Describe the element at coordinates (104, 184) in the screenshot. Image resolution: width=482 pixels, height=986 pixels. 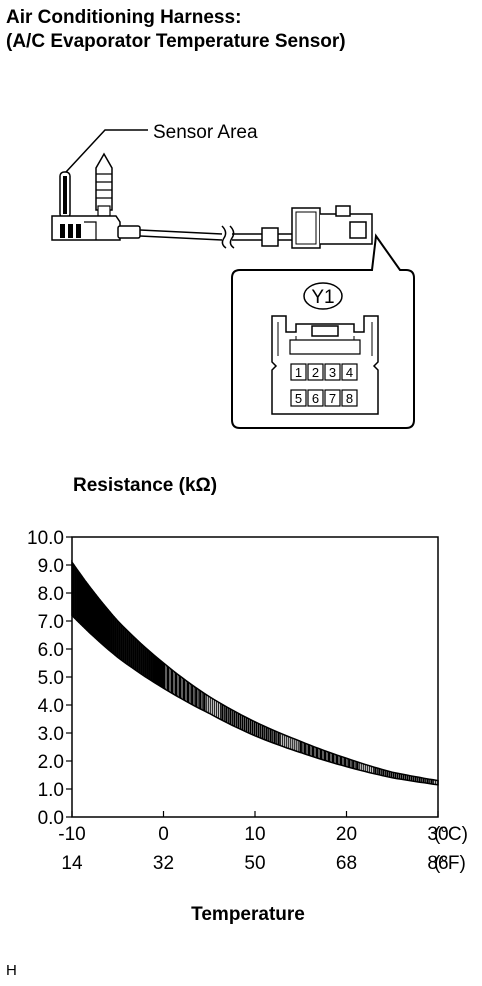
I see `sensor-clip` at that location.